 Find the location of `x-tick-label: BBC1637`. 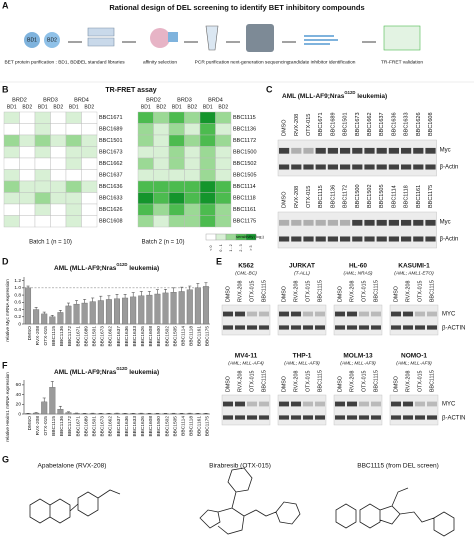

x-tick-label: BBC1637 is located at coordinates (119, 336).